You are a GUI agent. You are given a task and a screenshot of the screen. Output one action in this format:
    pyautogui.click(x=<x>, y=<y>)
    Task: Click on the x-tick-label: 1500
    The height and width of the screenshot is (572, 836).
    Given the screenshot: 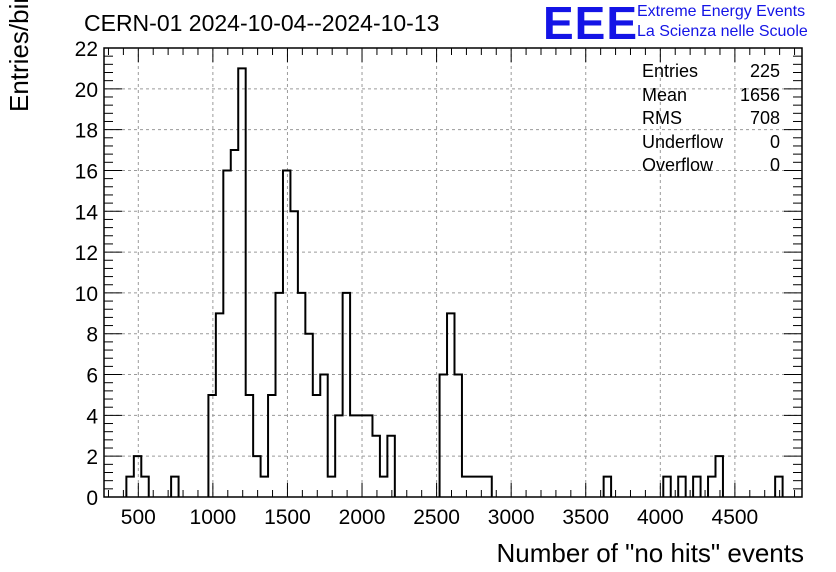 What is the action you would take?
    pyautogui.click(x=287, y=517)
    